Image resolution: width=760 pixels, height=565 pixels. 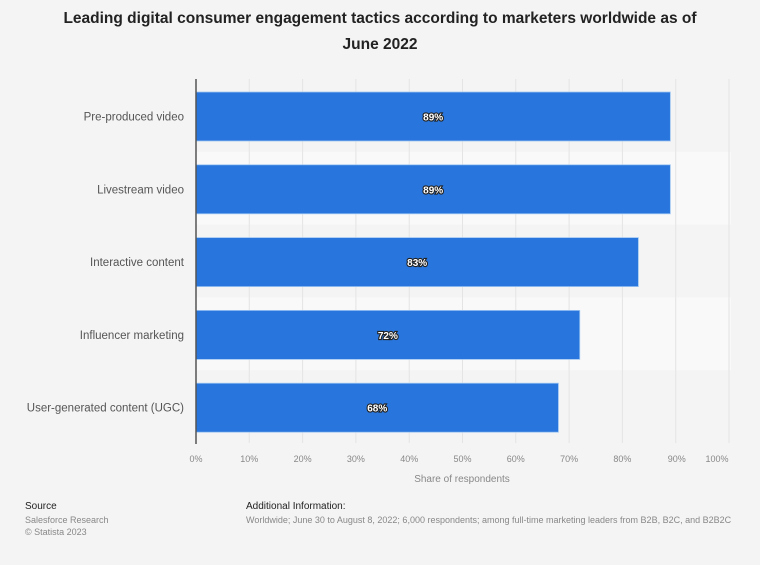 What do you see at coordinates (67, 520) in the screenshot?
I see `source-name: Salesforce Research` at bounding box center [67, 520].